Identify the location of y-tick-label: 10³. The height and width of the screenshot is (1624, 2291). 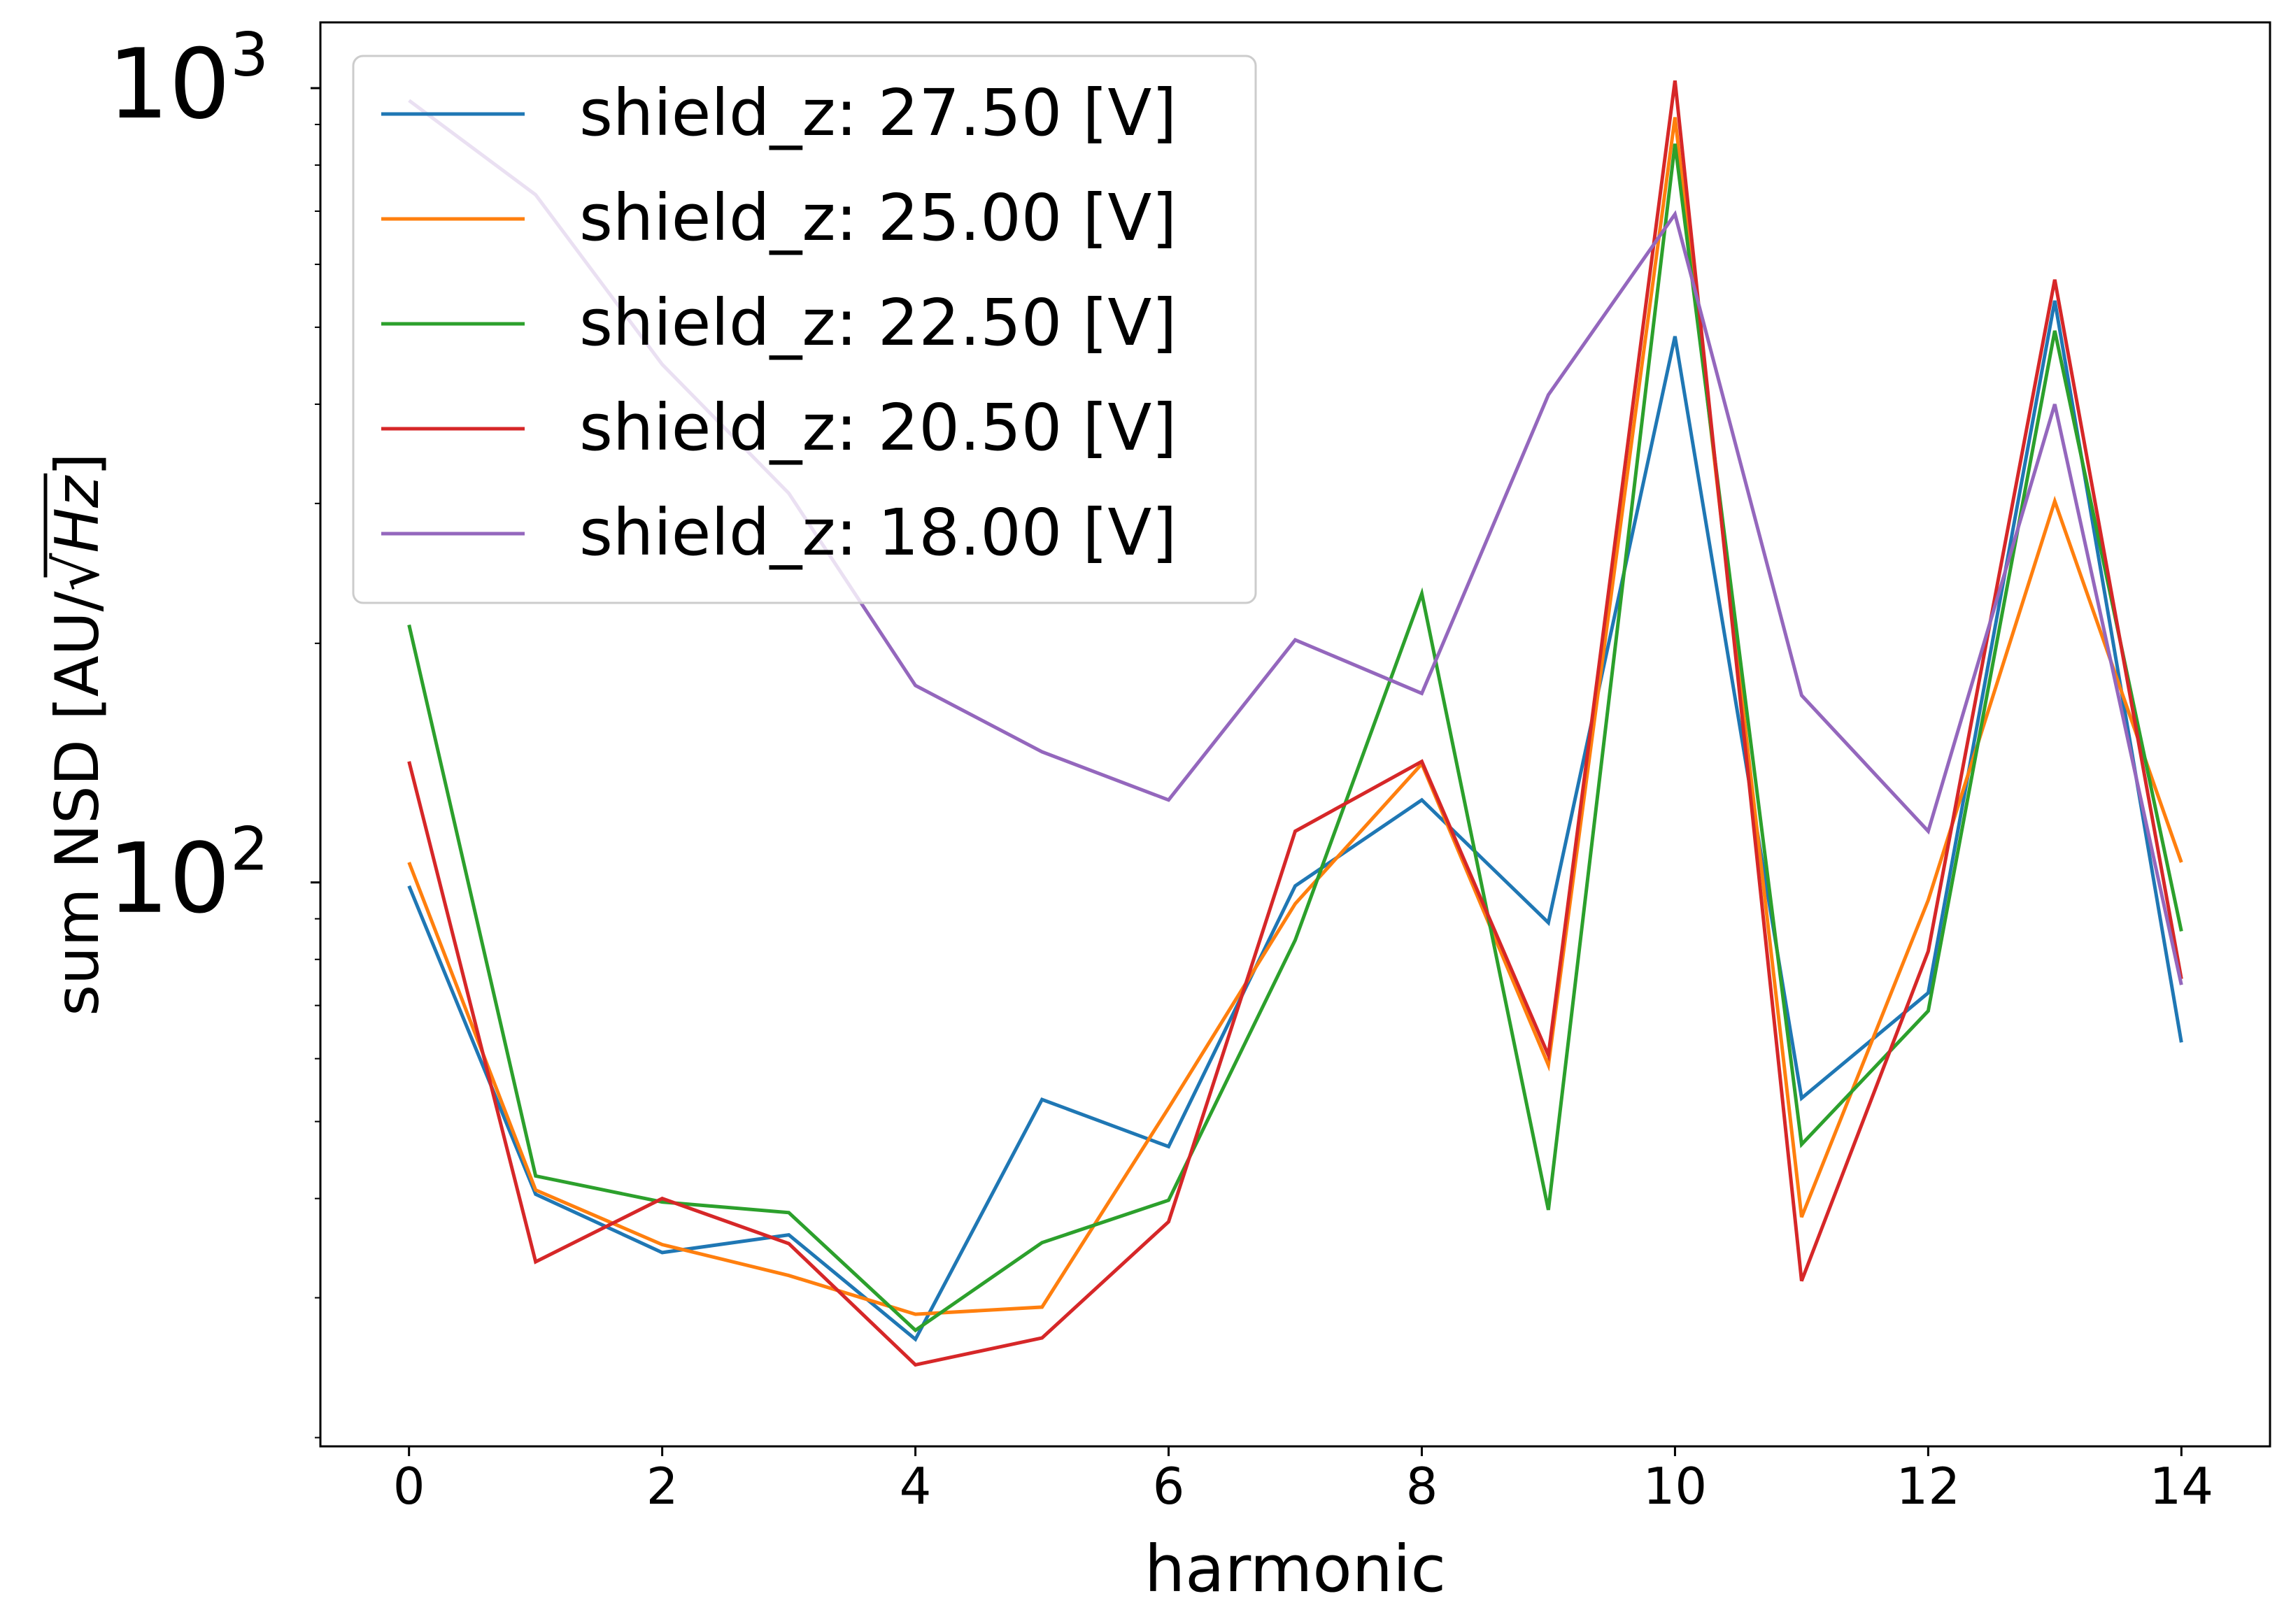
(189, 81).